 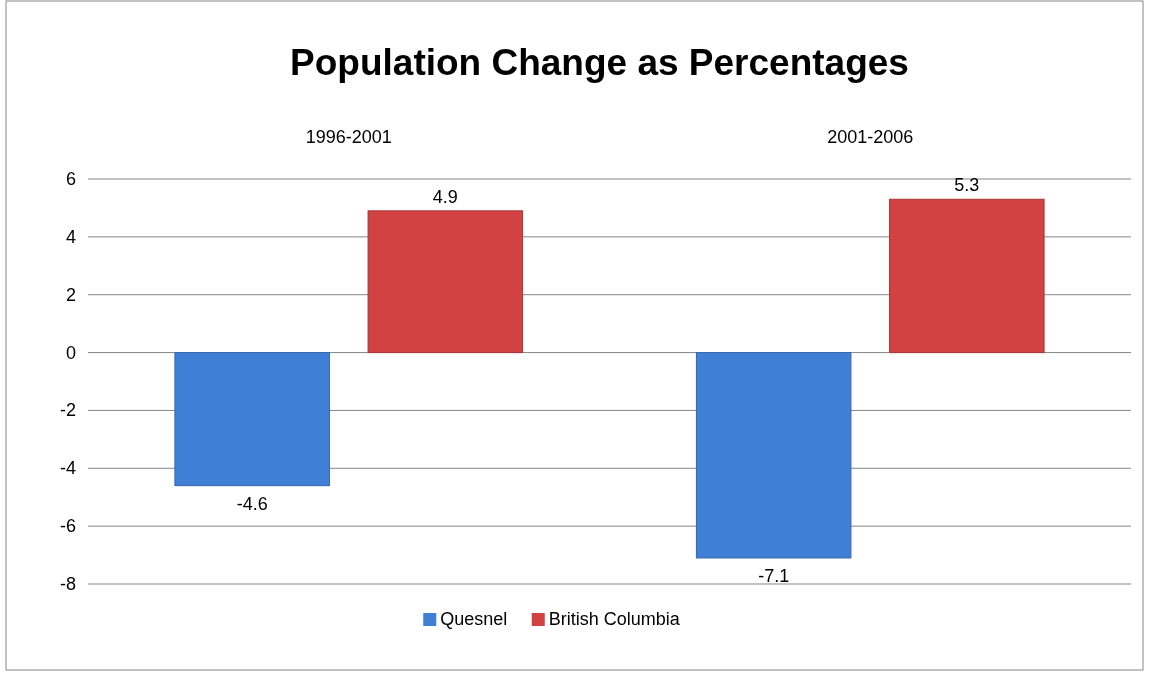 I want to click on x-tick-label: 2001-2006, so click(x=870, y=137).